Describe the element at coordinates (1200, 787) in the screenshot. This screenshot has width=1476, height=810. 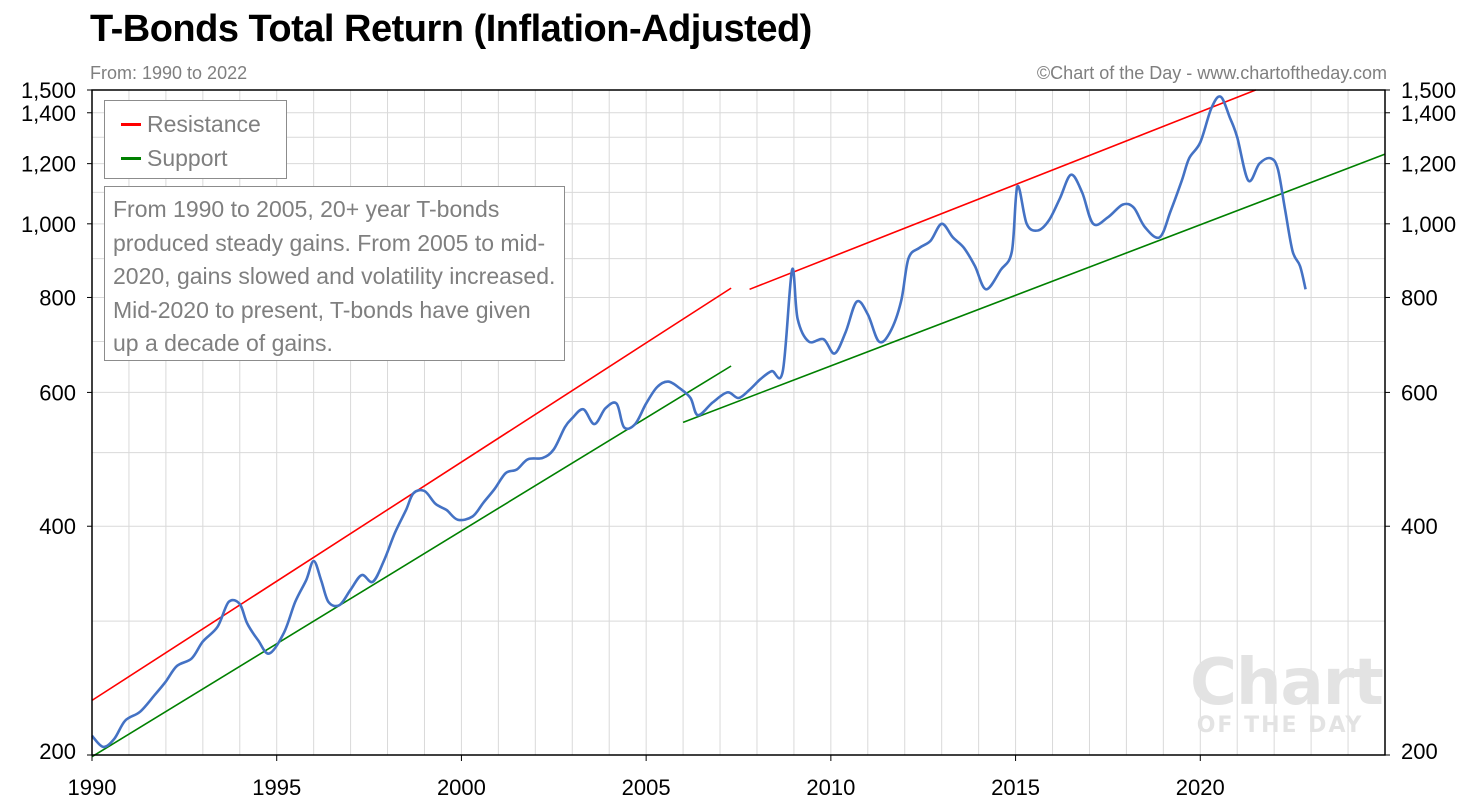
I see `x-tick-label: 2020` at that location.